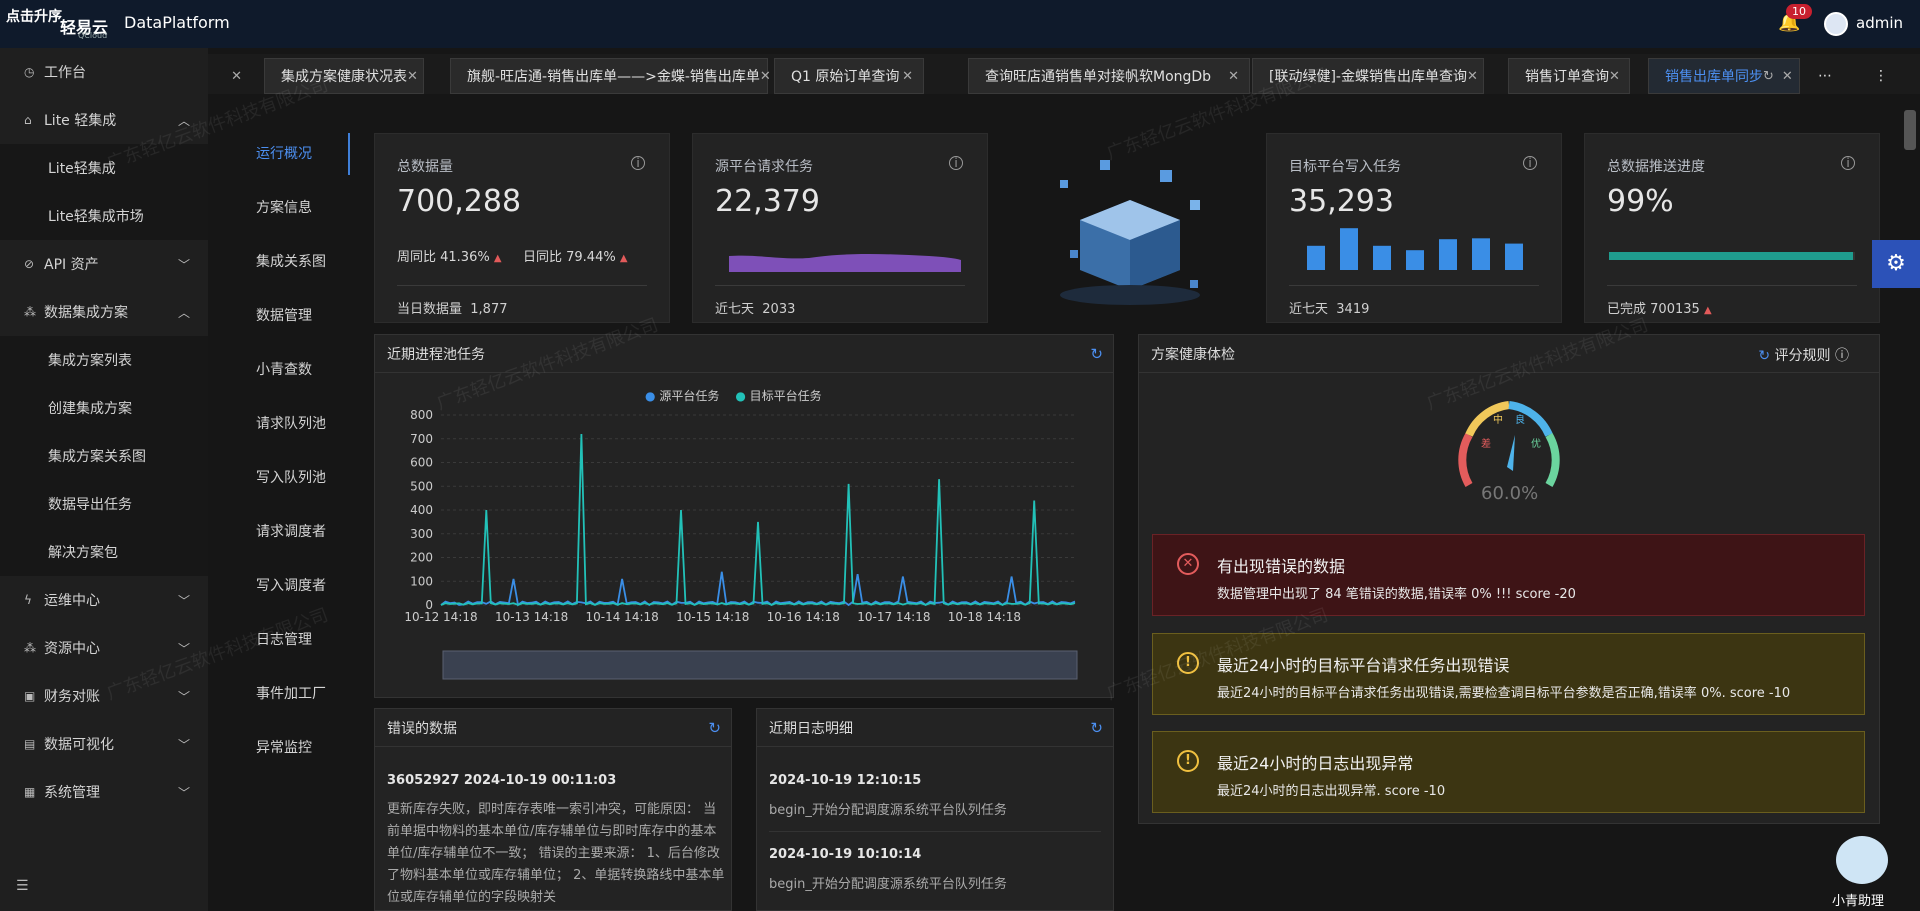  What do you see at coordinates (421, 534) in the screenshot?
I see `y-tick-label: 300` at bounding box center [421, 534].